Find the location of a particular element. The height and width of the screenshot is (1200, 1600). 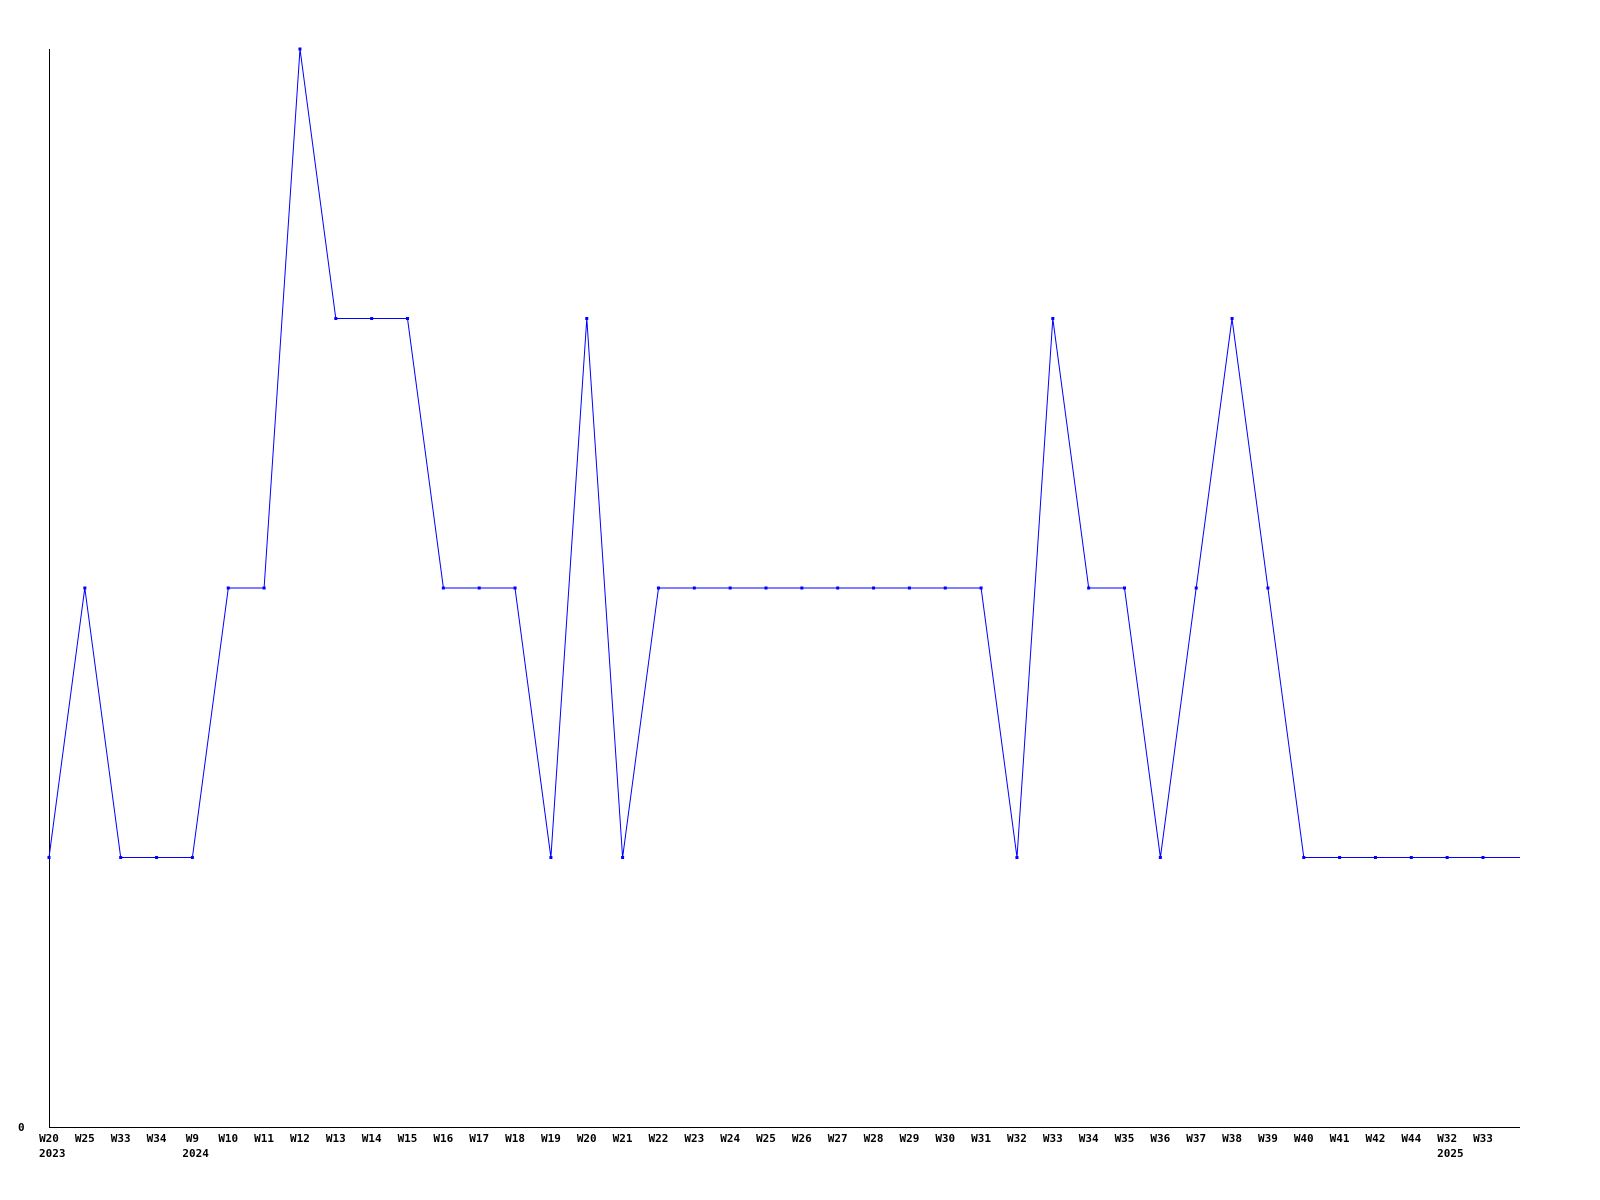

x-tick-label: W44 is located at coordinates (1411, 1138).